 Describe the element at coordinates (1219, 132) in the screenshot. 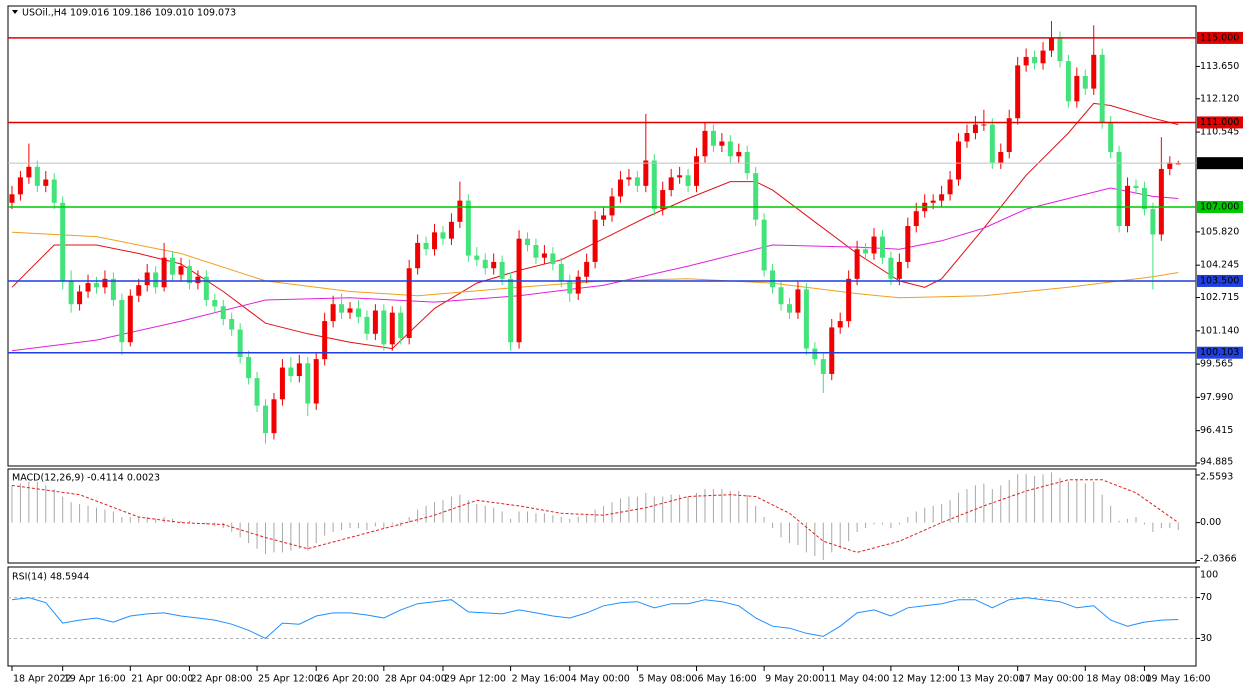

I see `y-tick-label: 110.545` at that location.